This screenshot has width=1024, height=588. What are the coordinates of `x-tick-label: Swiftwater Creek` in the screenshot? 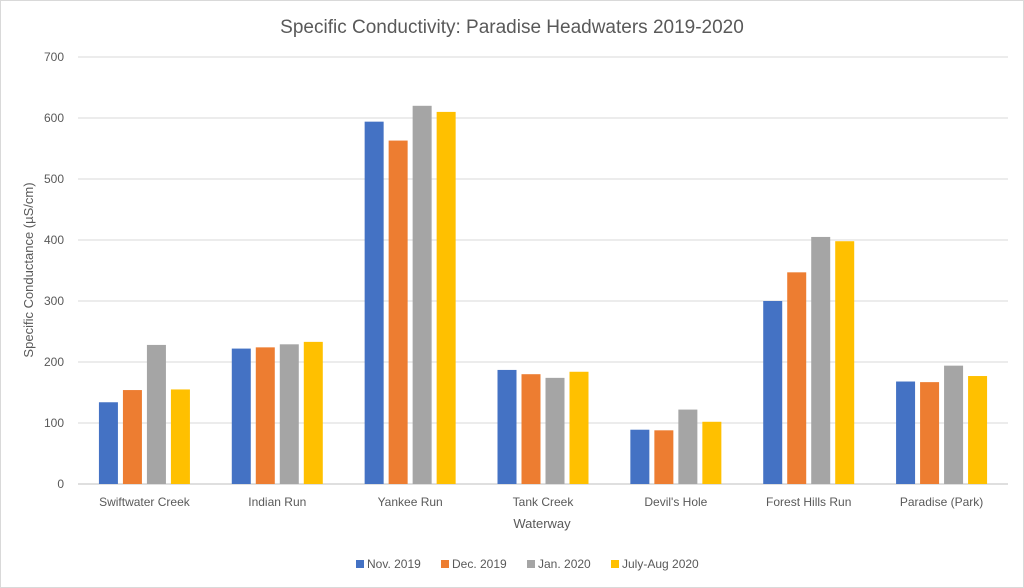 It's located at (145, 502).